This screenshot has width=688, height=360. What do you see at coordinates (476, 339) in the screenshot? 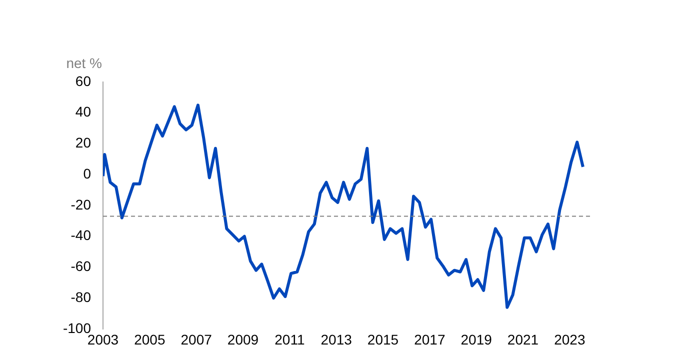
I see `x-tick-label: 2019` at bounding box center [476, 339].